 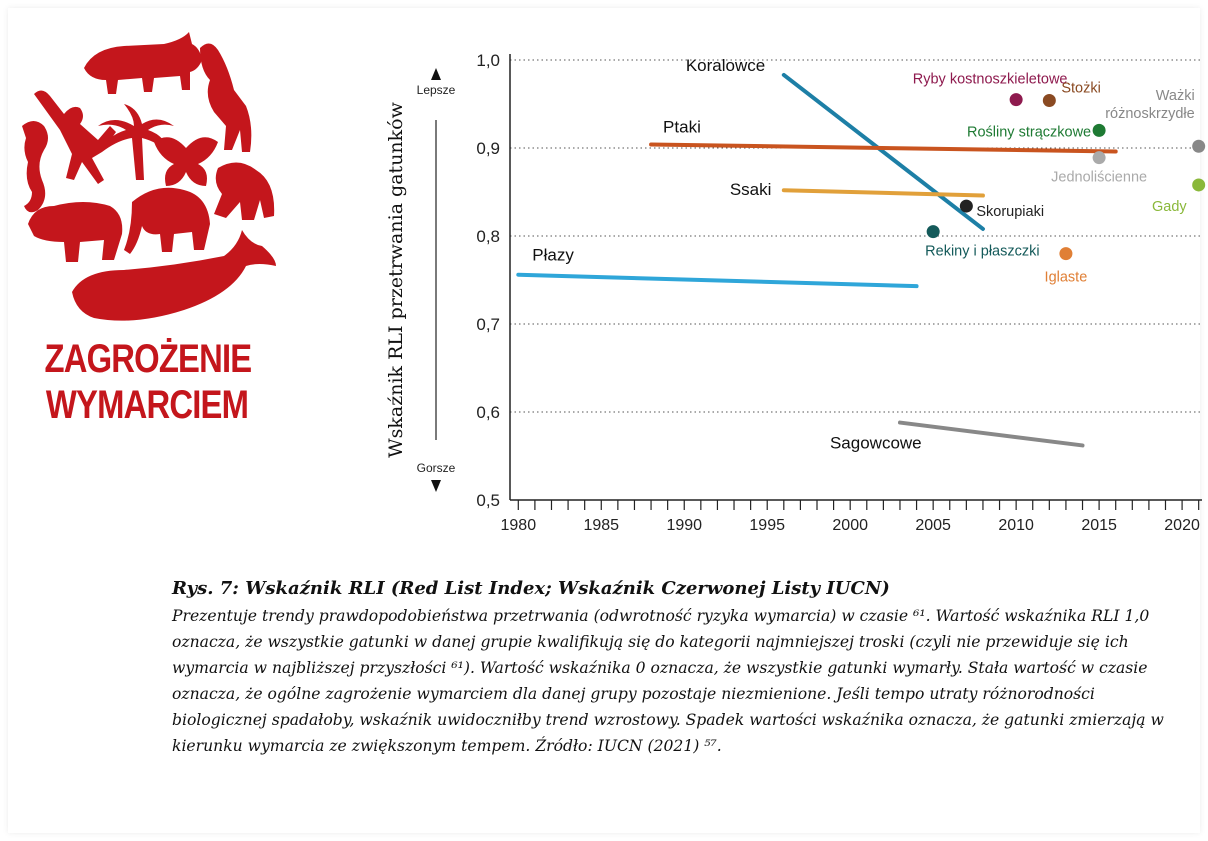 What do you see at coordinates (148, 382) in the screenshot?
I see `logo-title: ZAGROŻENIE WYMARCIEM` at bounding box center [148, 382].